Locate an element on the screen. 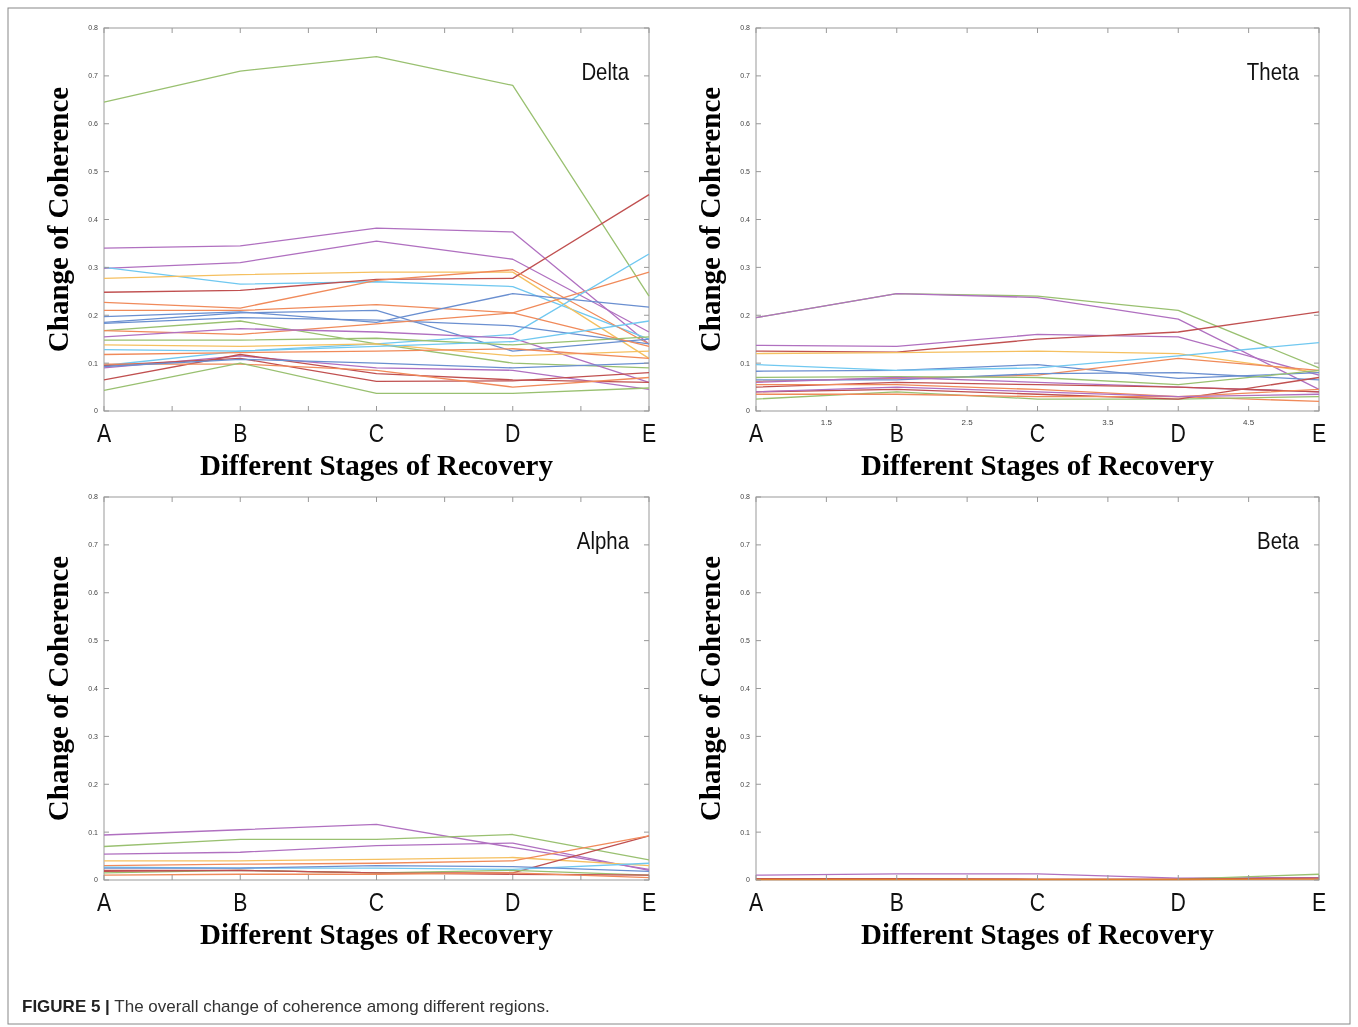 The image size is (1358, 1027). caption: FIGURE 5 | The overall change of coherence among different regions. is located at coordinates (286, 1006).